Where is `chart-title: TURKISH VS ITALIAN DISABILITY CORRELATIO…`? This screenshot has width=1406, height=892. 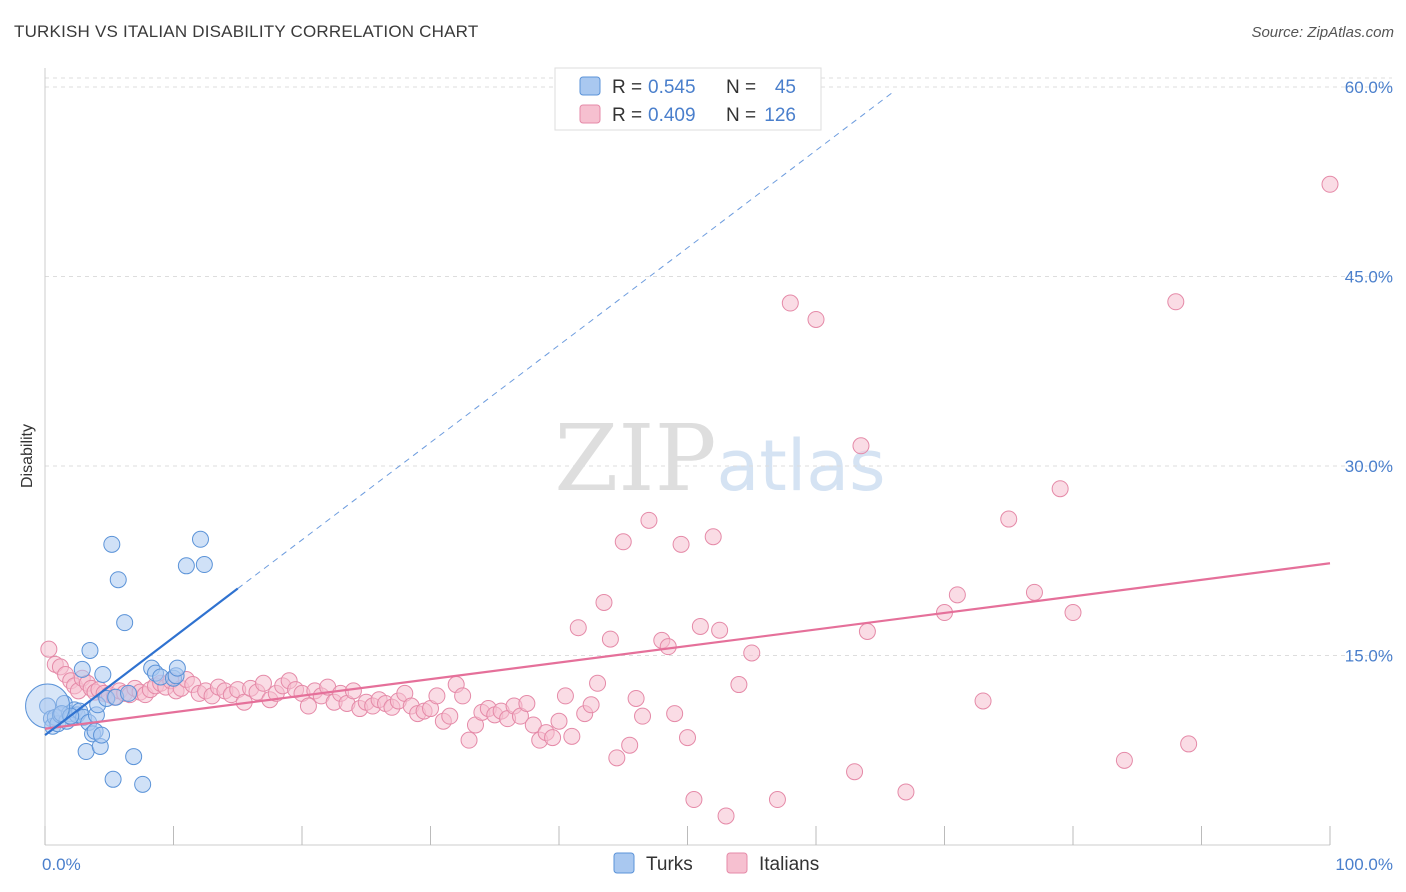
chart-title: TURKISH VS ITALIAN DISABILITY CORRELATIO… is located at coordinates (246, 31).